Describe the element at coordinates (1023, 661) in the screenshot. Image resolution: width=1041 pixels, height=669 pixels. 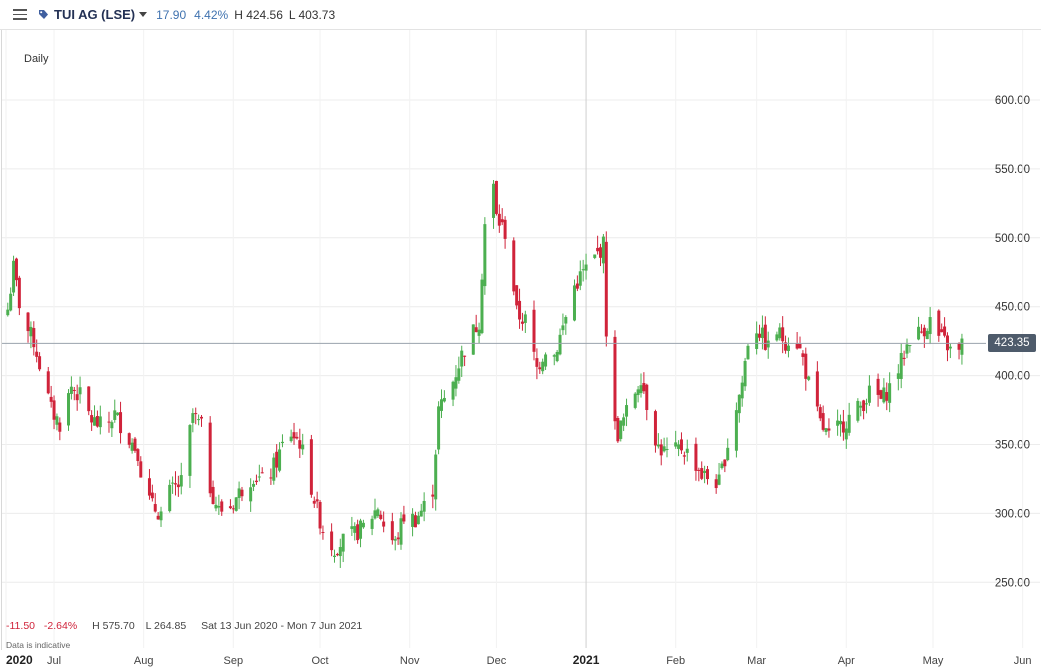
I see `x-tick-label: Jun` at that location.